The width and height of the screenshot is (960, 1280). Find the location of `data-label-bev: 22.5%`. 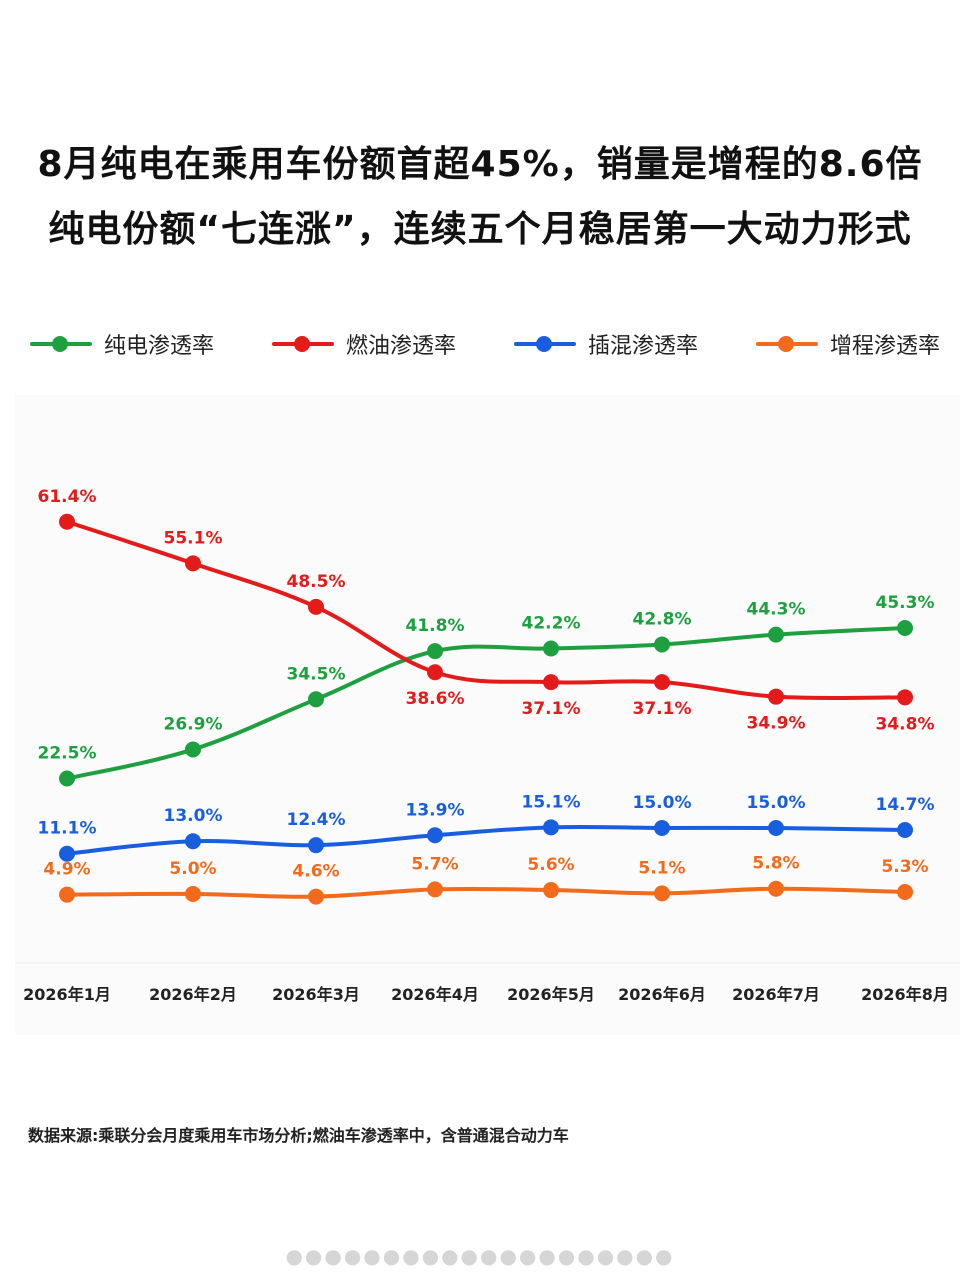

data-label-bev: 22.5% is located at coordinates (67, 754).